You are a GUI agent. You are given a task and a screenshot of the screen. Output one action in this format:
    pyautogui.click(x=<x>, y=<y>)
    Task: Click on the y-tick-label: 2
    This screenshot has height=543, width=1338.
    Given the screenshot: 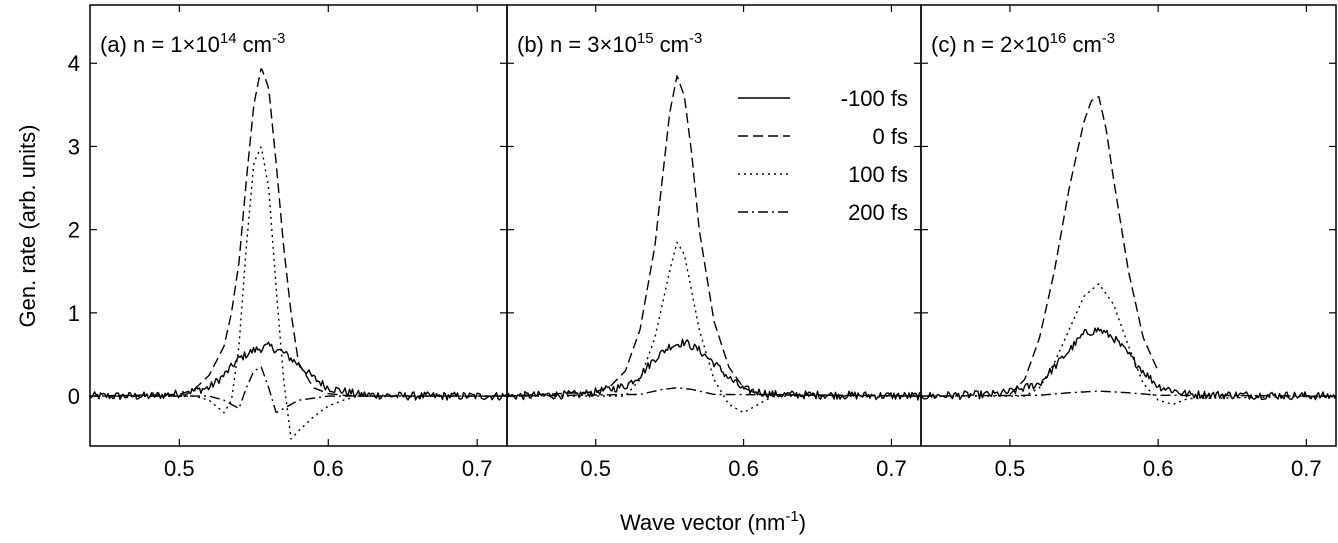 What is the action you would take?
    pyautogui.click(x=74, y=230)
    